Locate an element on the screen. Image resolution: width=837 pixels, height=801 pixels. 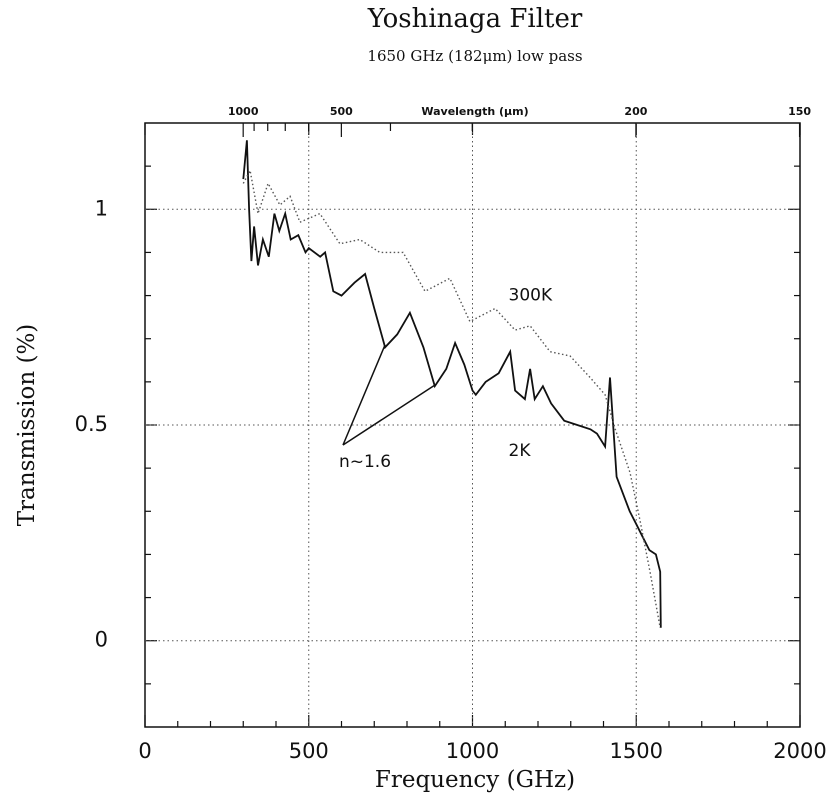
x2-tick-label: 200 is located at coordinates (635, 111).